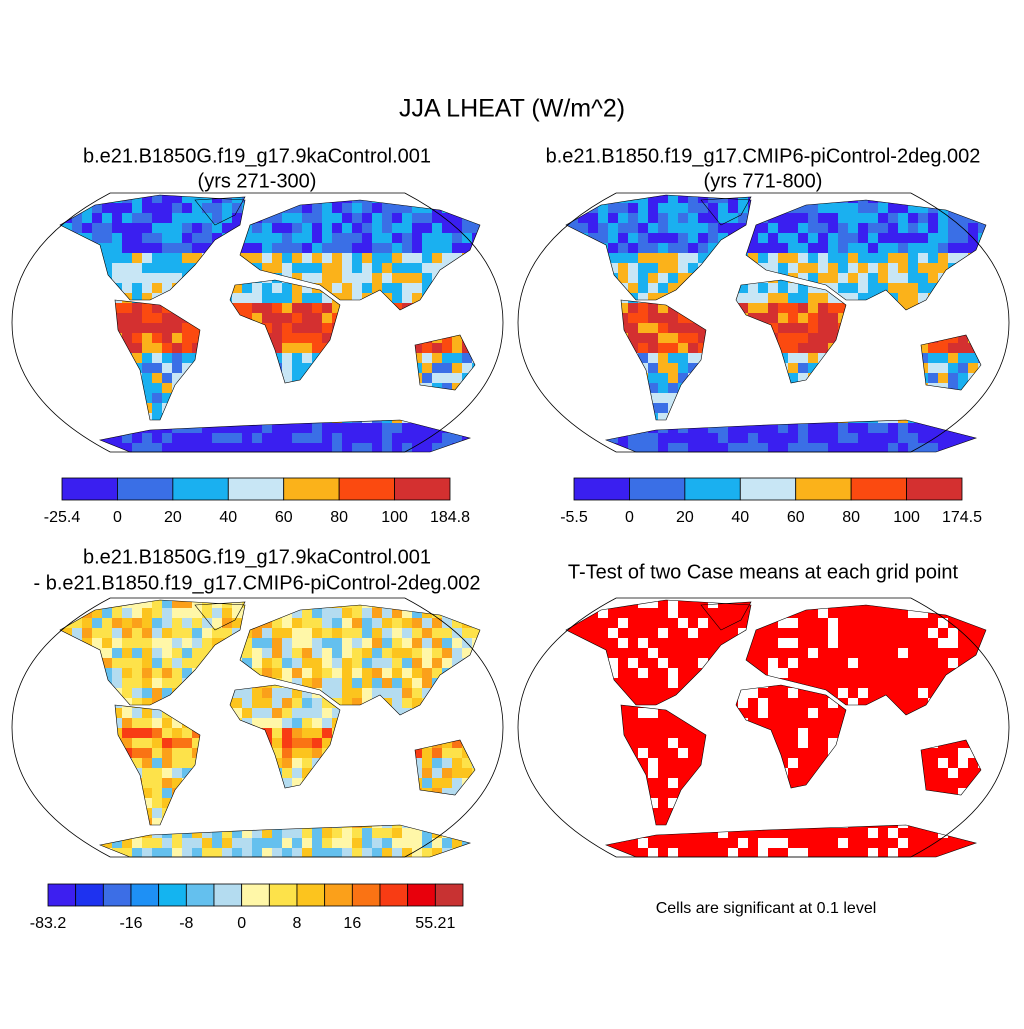  I want to click on colorbar-box, so click(144, 489).